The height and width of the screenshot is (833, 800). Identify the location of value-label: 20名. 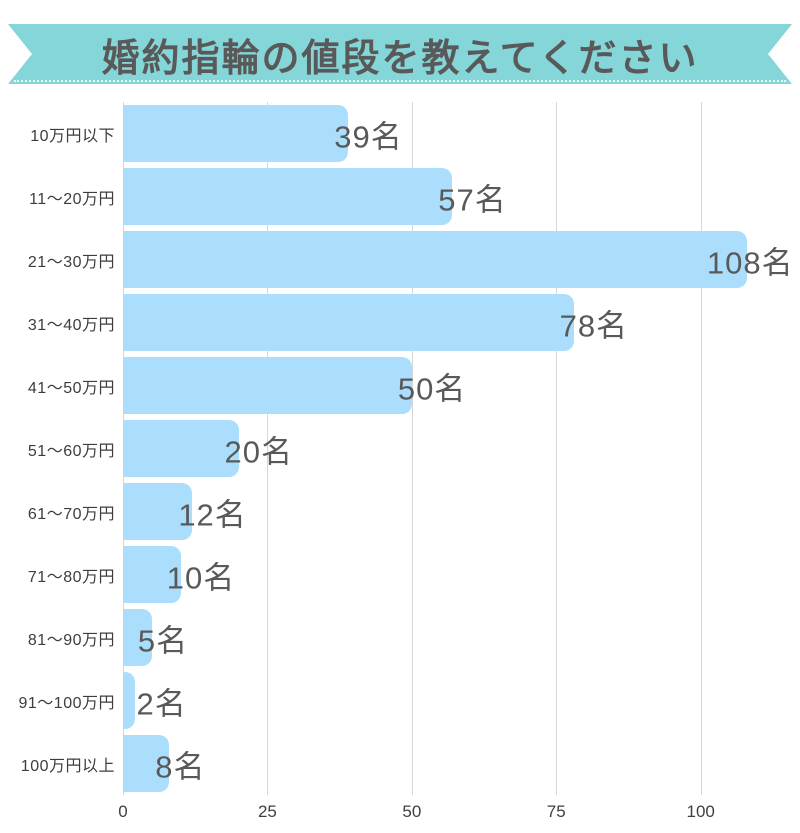
(259, 451).